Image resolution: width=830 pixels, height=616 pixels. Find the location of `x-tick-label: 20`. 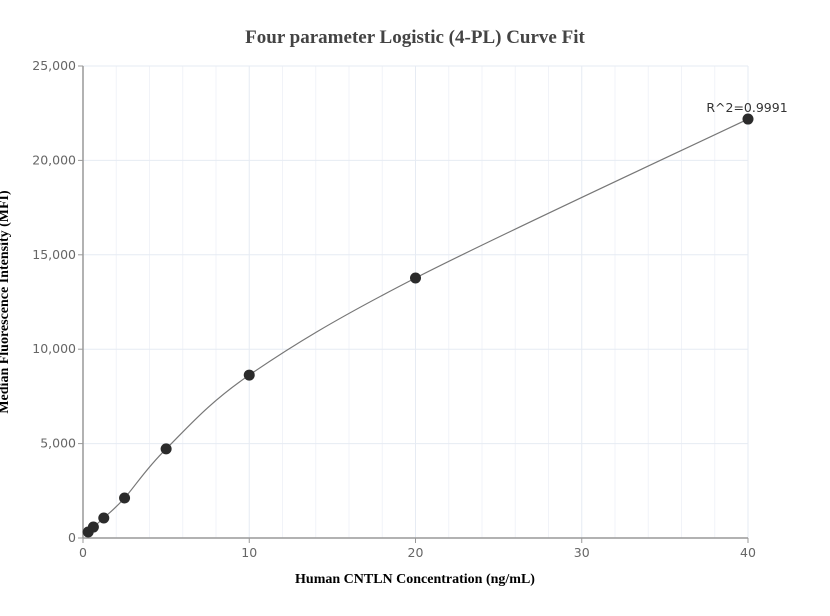

x-tick-label: 20 is located at coordinates (416, 552).